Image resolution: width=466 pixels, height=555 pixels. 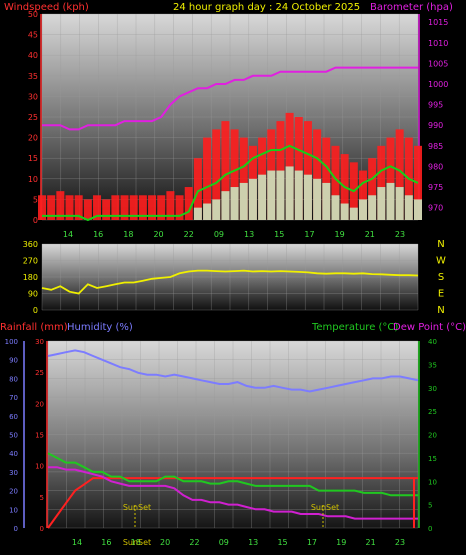 I want to click on wind-y-axis-left: 0 5 10 15 20 25 30 35 40 45 50, so click(x=35, y=117).